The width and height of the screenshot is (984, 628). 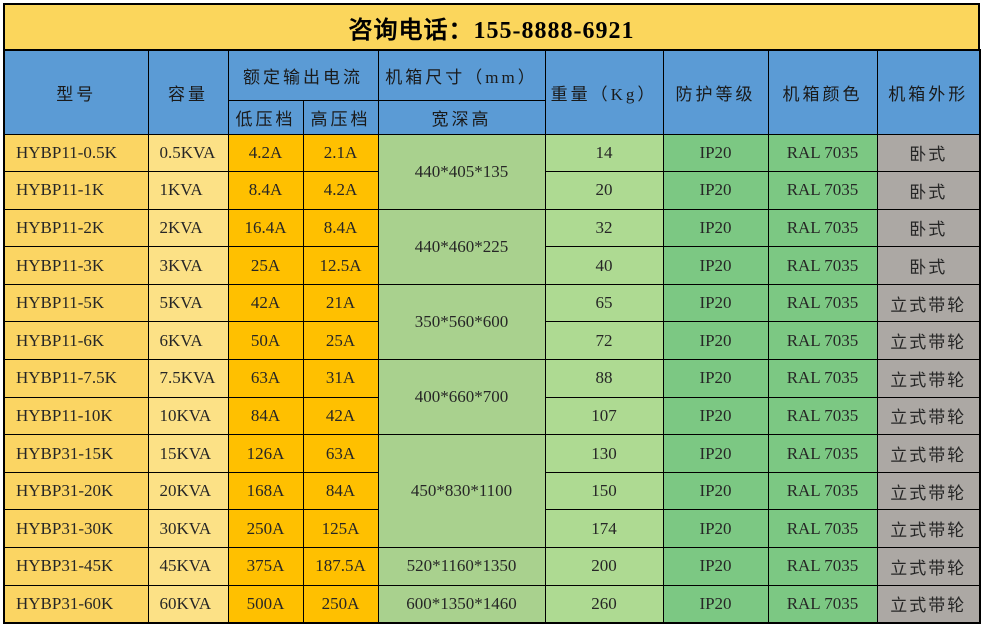 I want to click on header-size-group: 机箱尺寸（mm）, so click(x=461, y=75).